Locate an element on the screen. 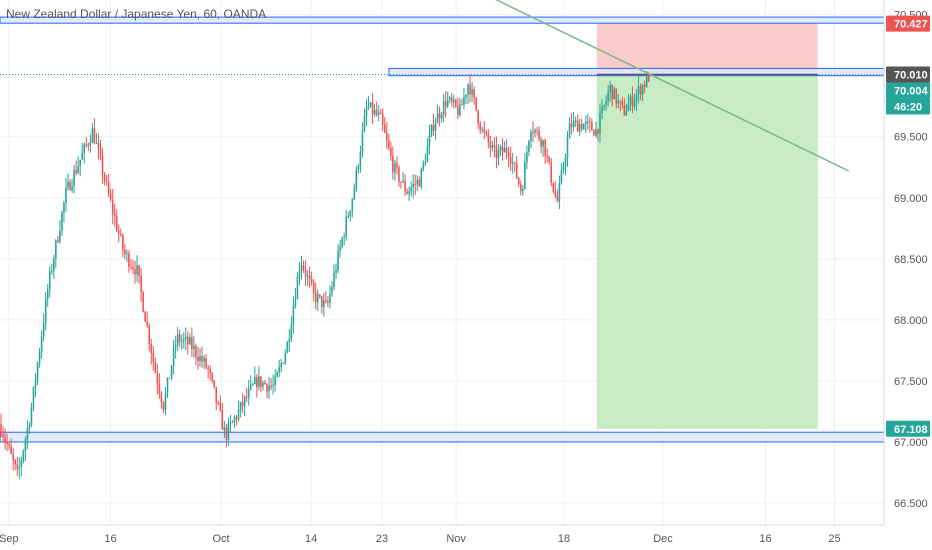 The height and width of the screenshot is (550, 932). price-tag is located at coordinates (908, 23).